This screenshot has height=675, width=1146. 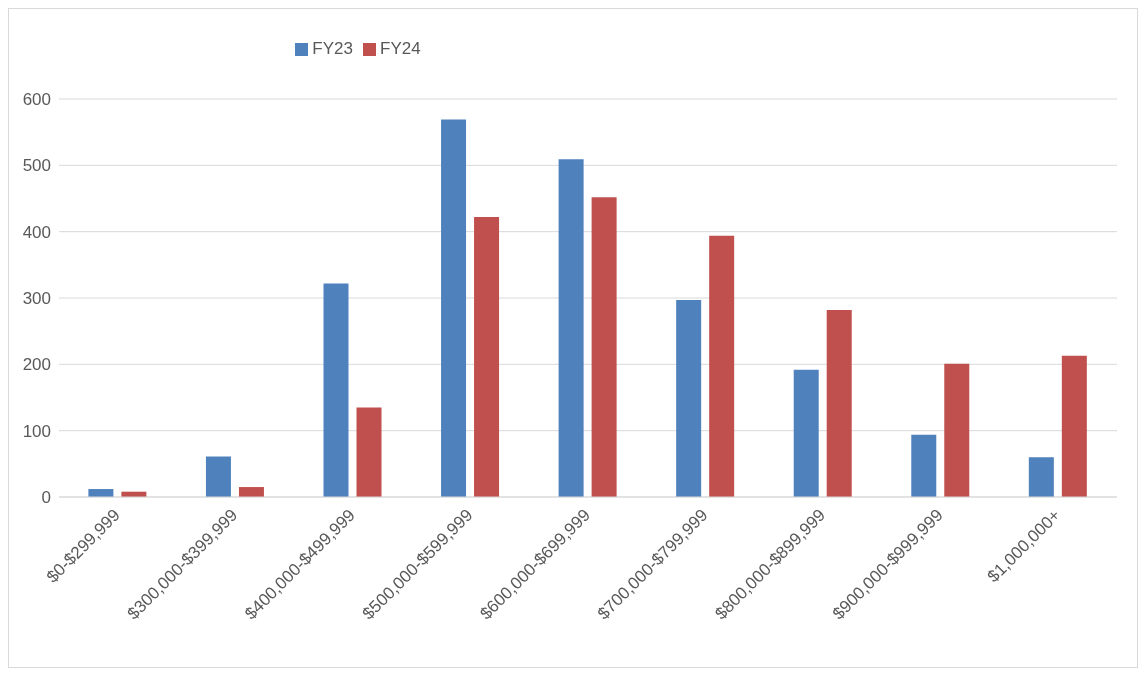 I want to click on y-tick-label: 200, so click(x=36, y=365).